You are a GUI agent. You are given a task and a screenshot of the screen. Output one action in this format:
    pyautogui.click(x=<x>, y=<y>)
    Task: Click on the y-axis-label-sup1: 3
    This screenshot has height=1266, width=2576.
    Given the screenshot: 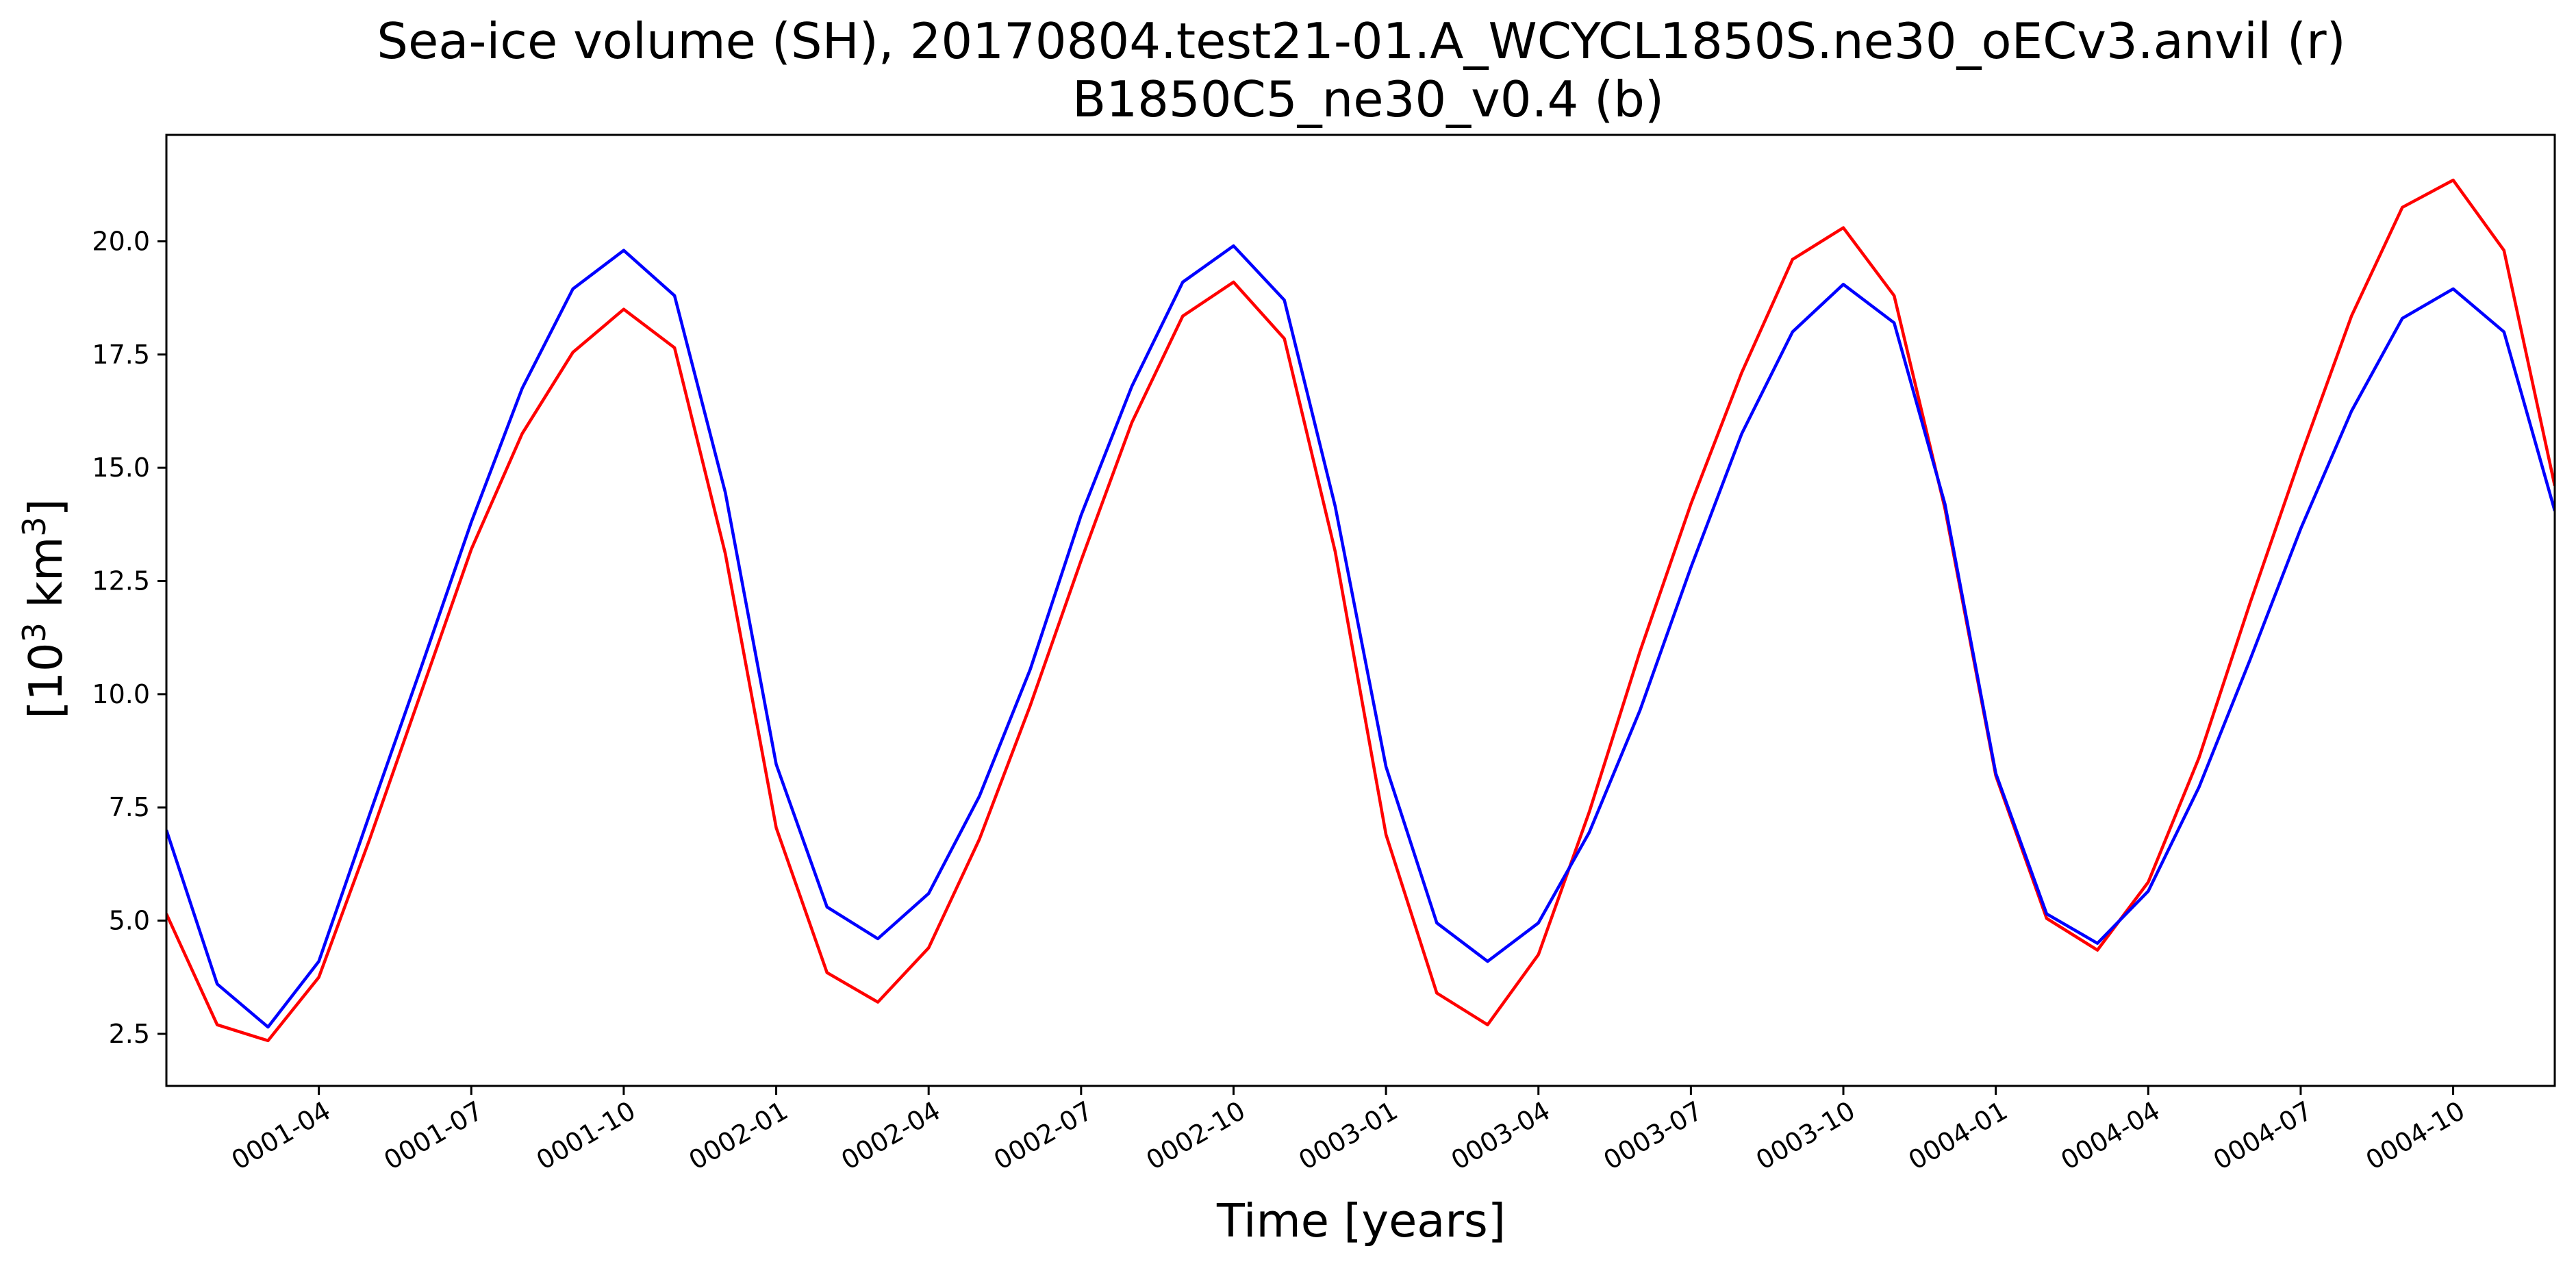 What is the action you would take?
    pyautogui.click(x=34, y=632)
    